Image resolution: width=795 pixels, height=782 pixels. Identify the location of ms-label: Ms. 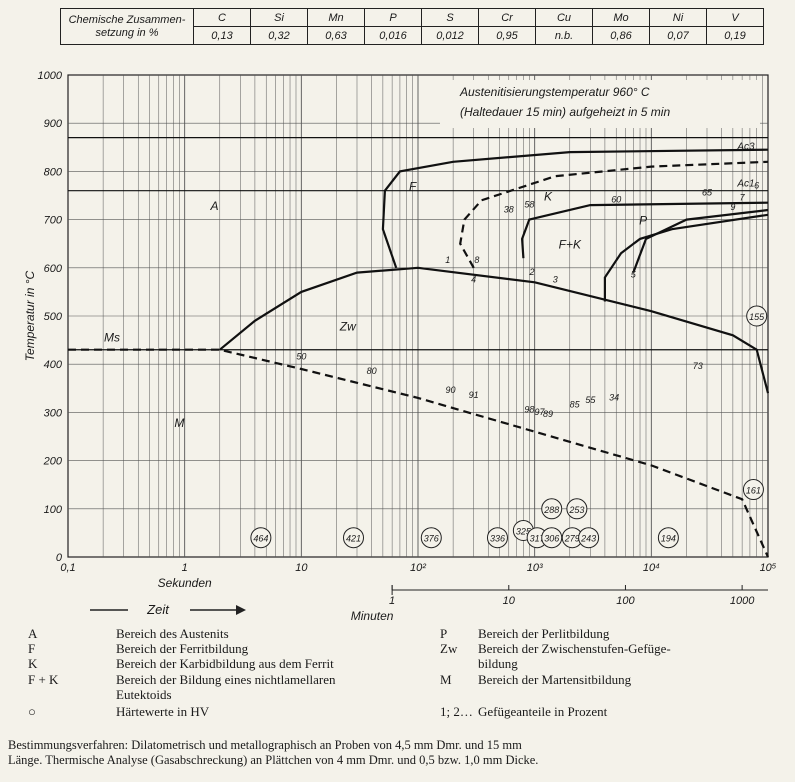
(112, 338).